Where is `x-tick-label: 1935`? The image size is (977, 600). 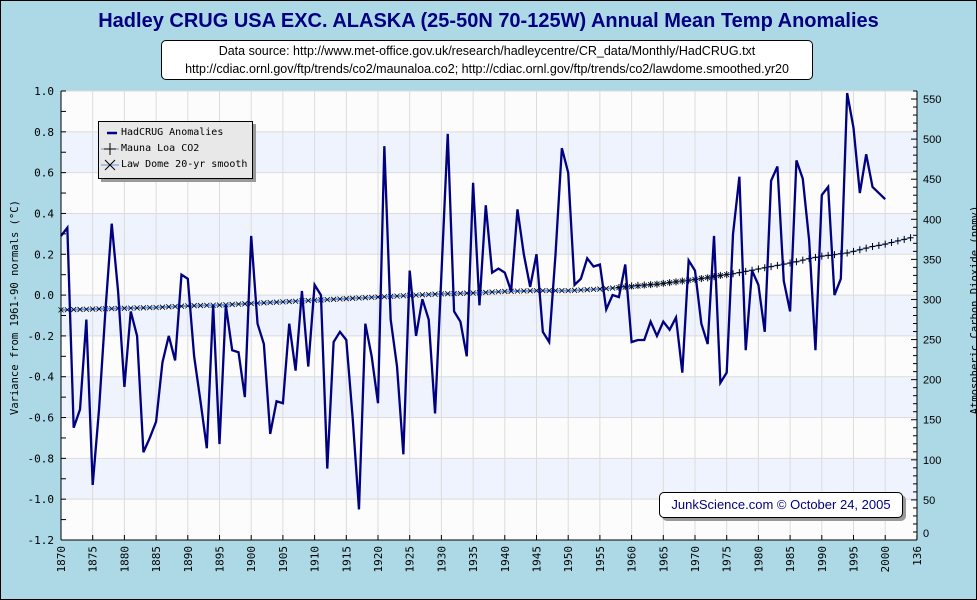
x-tick-label: 1935 is located at coordinates (473, 559).